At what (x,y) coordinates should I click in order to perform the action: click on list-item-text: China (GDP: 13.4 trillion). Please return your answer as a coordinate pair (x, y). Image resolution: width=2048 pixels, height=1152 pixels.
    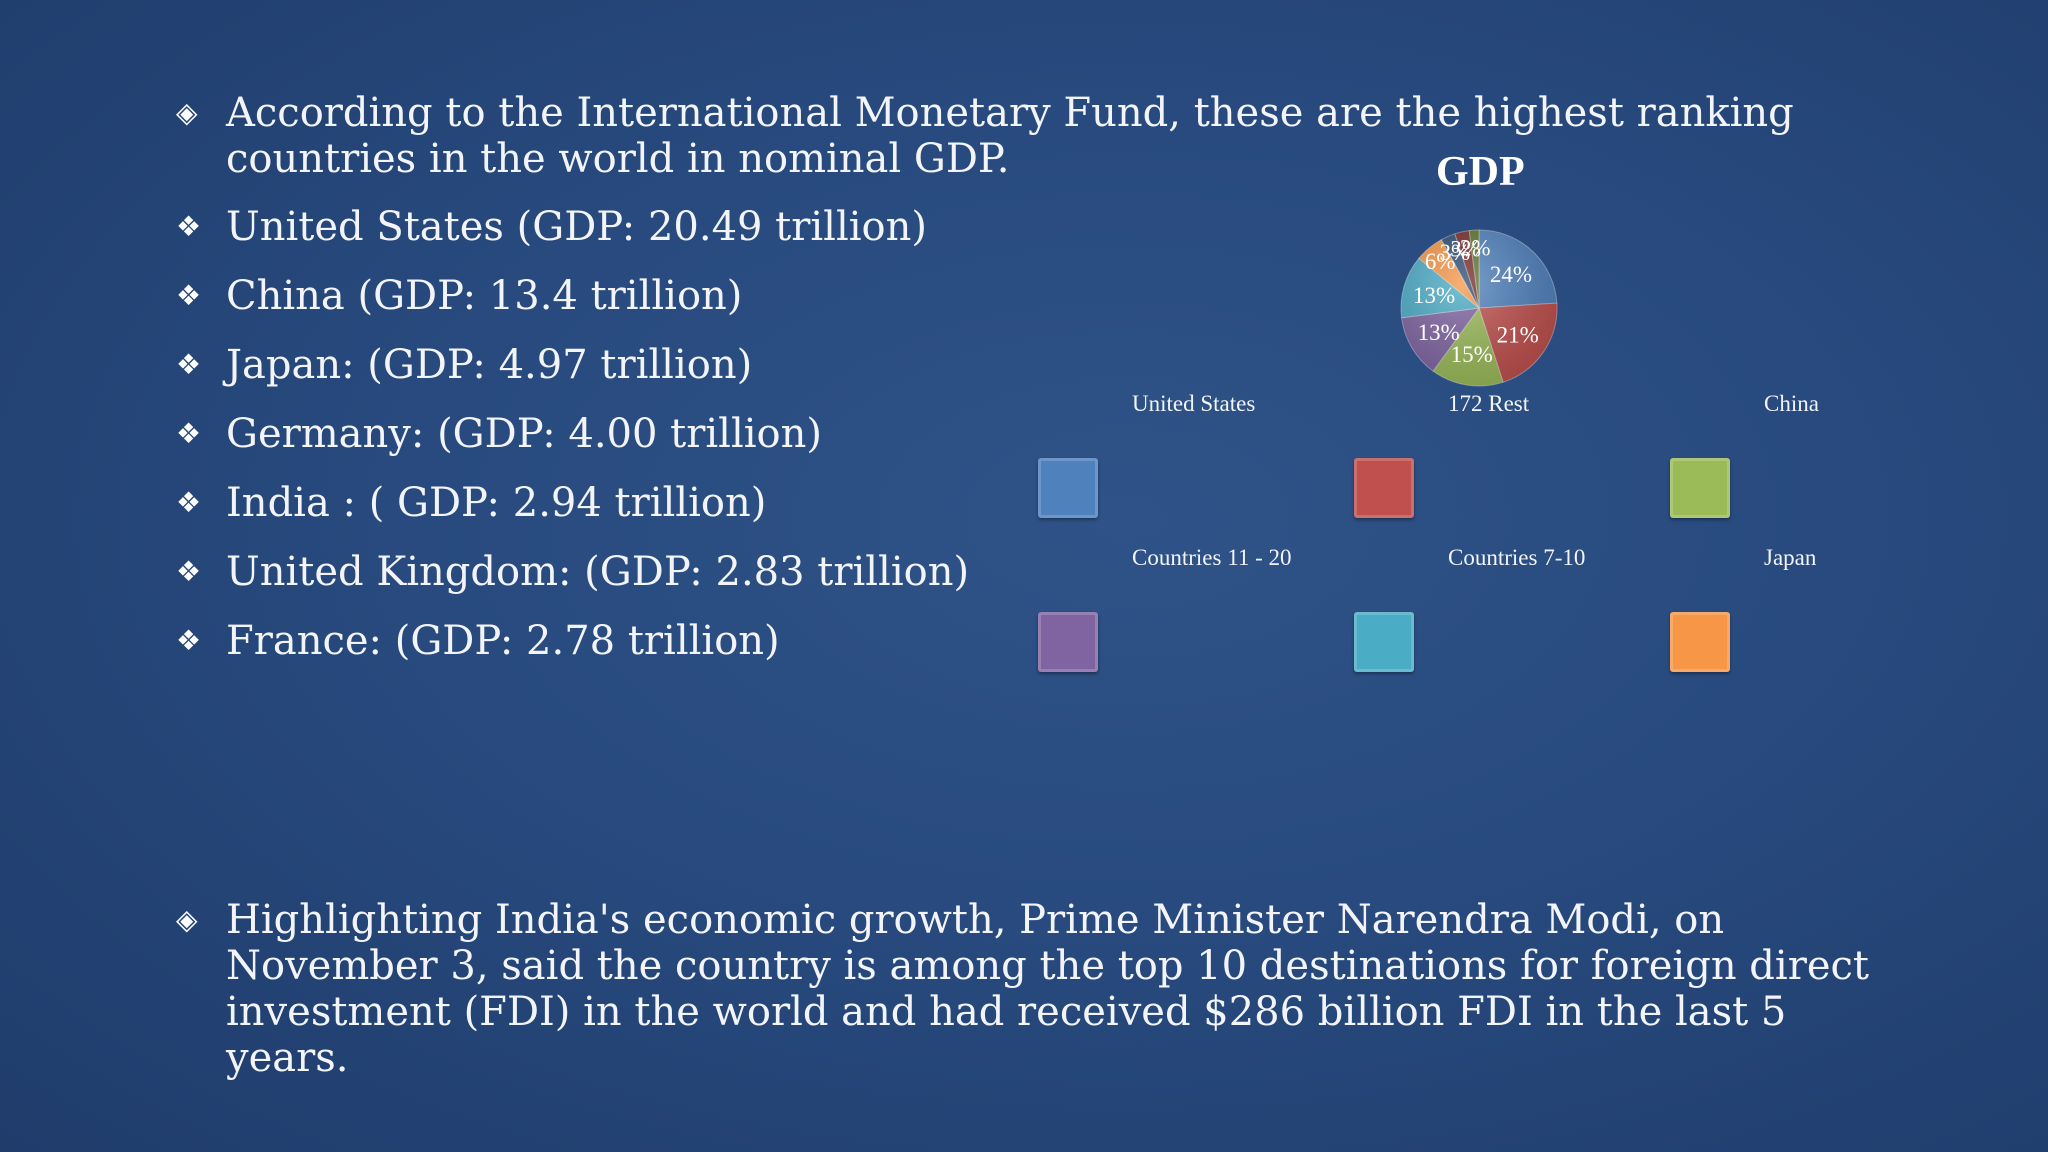
    Looking at the image, I should click on (484, 296).